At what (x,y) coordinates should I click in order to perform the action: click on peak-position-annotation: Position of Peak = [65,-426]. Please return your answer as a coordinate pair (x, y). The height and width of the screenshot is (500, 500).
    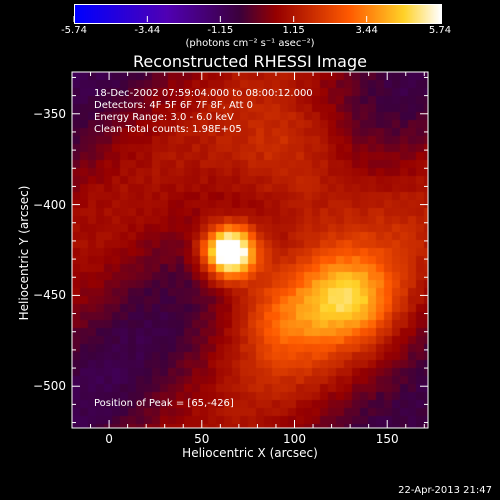
    Looking at the image, I should click on (164, 403).